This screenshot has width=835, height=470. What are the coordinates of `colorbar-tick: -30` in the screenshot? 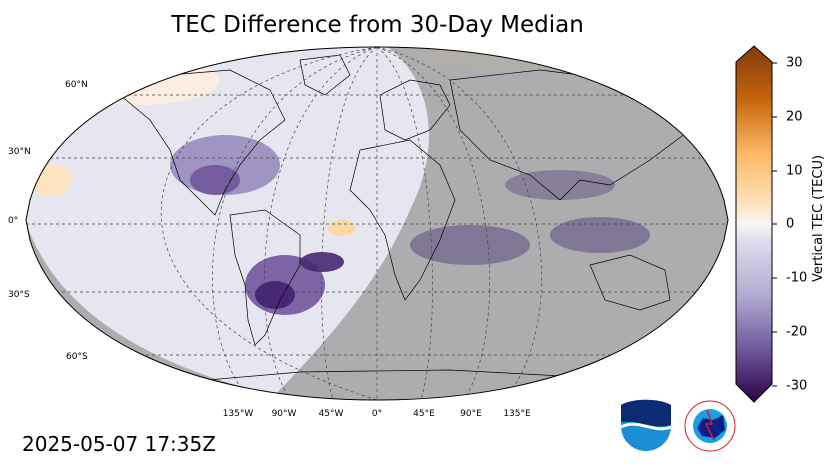 It's located at (797, 386).